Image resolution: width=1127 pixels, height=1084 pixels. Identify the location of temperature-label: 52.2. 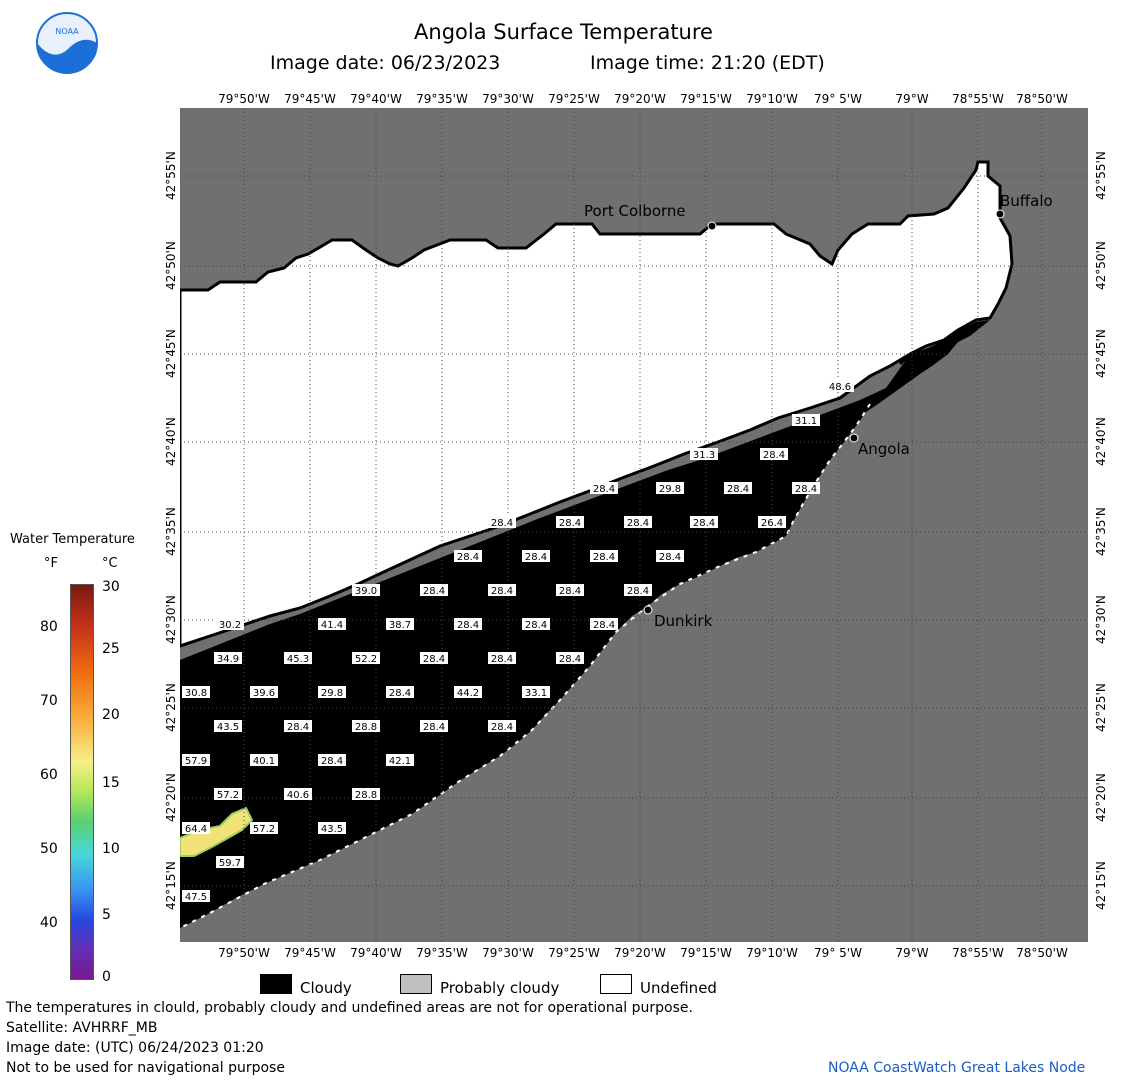
(366, 659).